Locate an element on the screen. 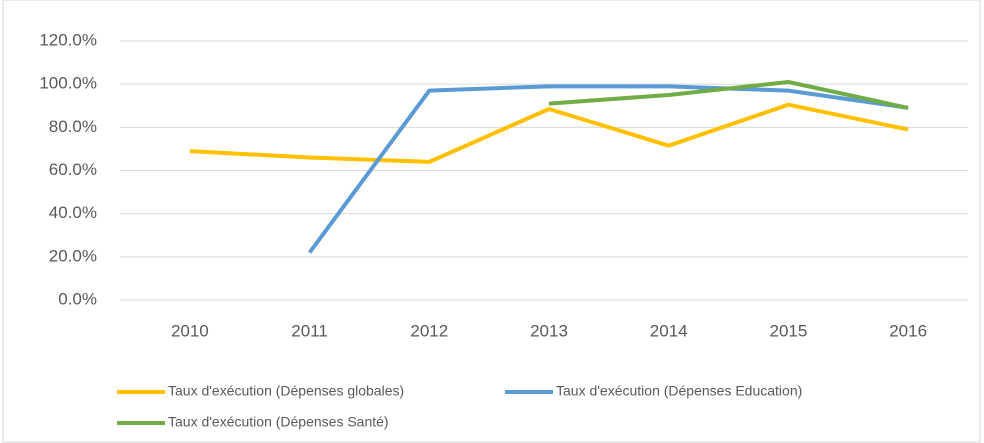 The image size is (984, 443). x-tick-label: 2013 is located at coordinates (549, 330).